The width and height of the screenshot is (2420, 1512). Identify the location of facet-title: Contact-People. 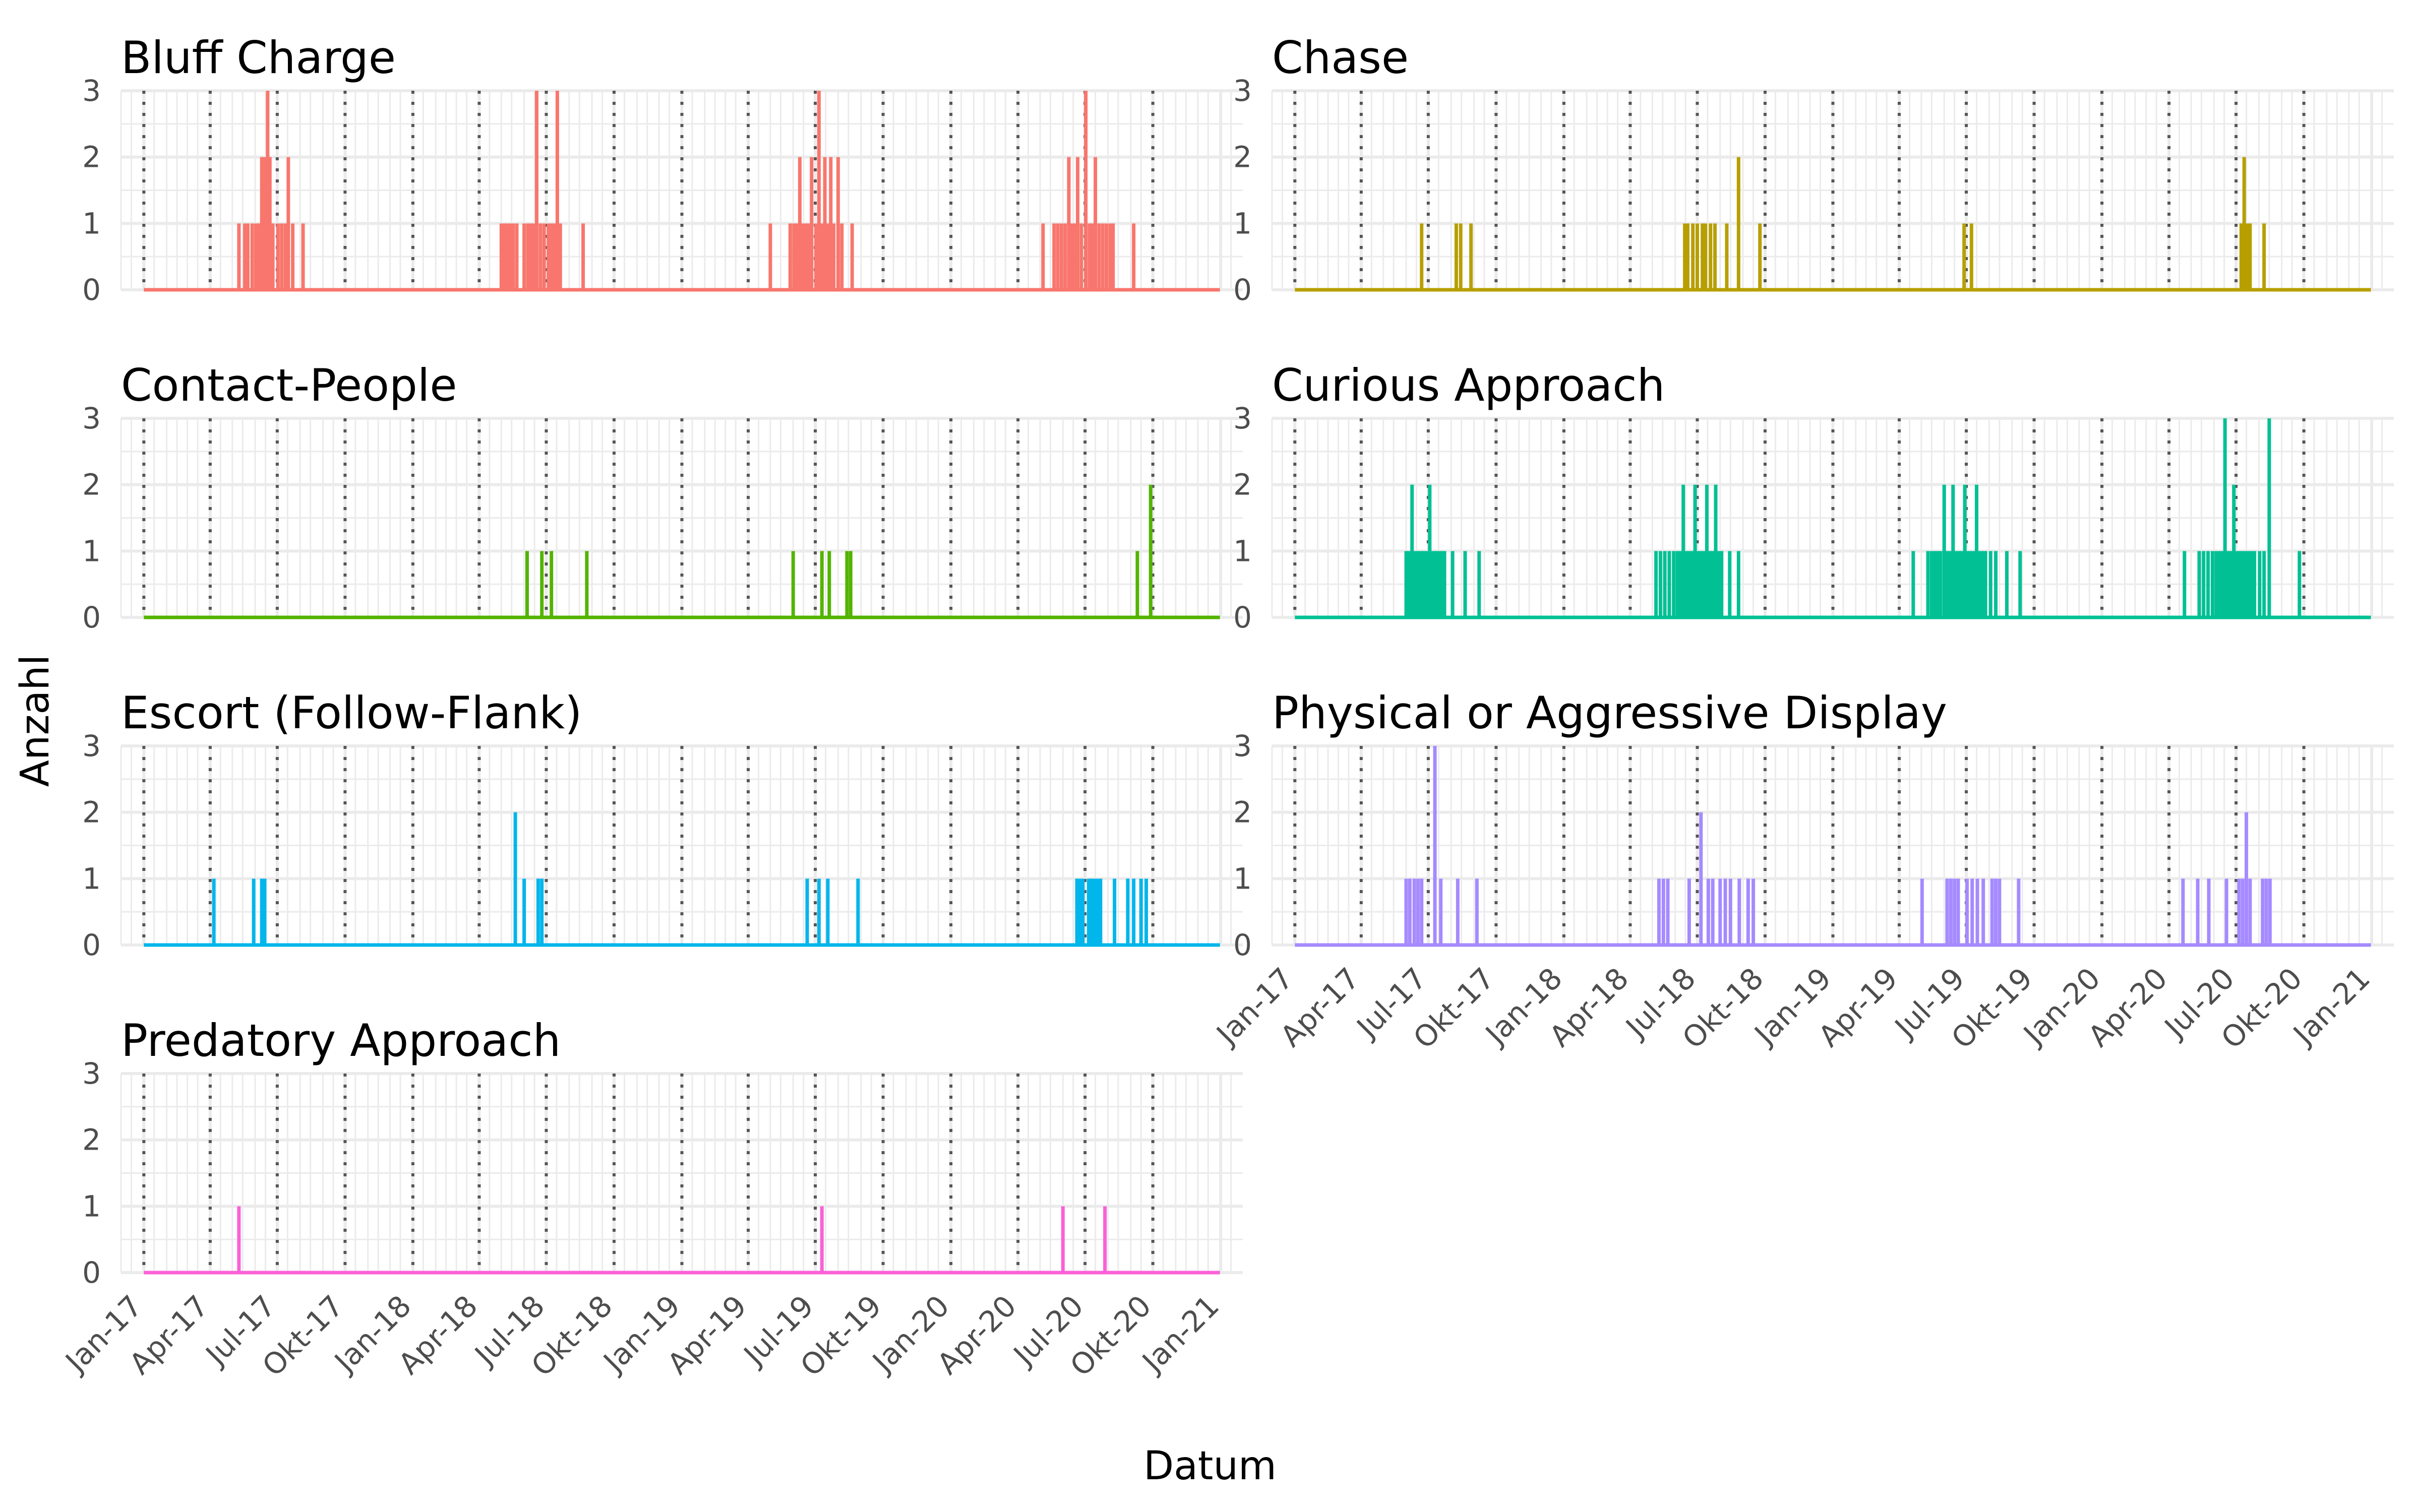
(289, 385).